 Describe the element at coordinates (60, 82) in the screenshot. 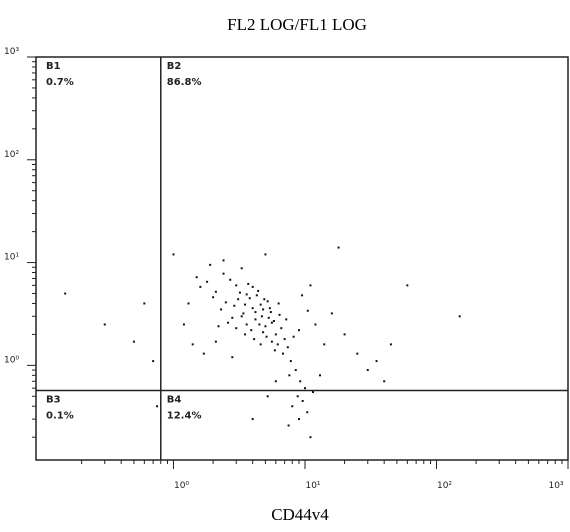

I see `quadrant-percent: 0.7%` at that location.